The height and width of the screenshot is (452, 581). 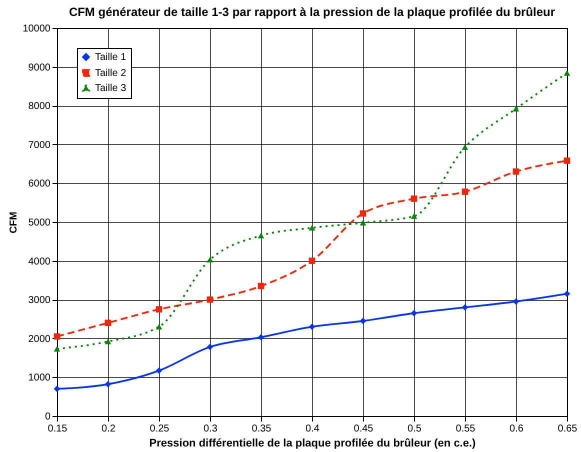 I want to click on x-tick-label: 0.65, so click(x=568, y=429).